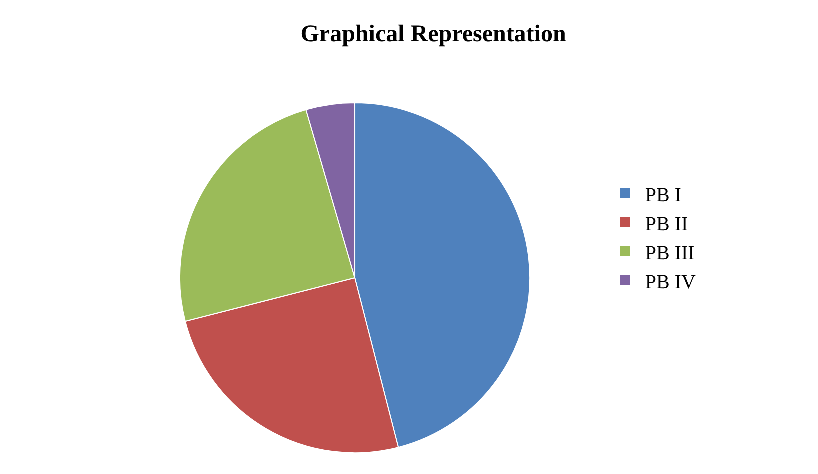 This screenshot has height=474, width=818. What do you see at coordinates (666, 224) in the screenshot?
I see `legend-label: PB II` at bounding box center [666, 224].